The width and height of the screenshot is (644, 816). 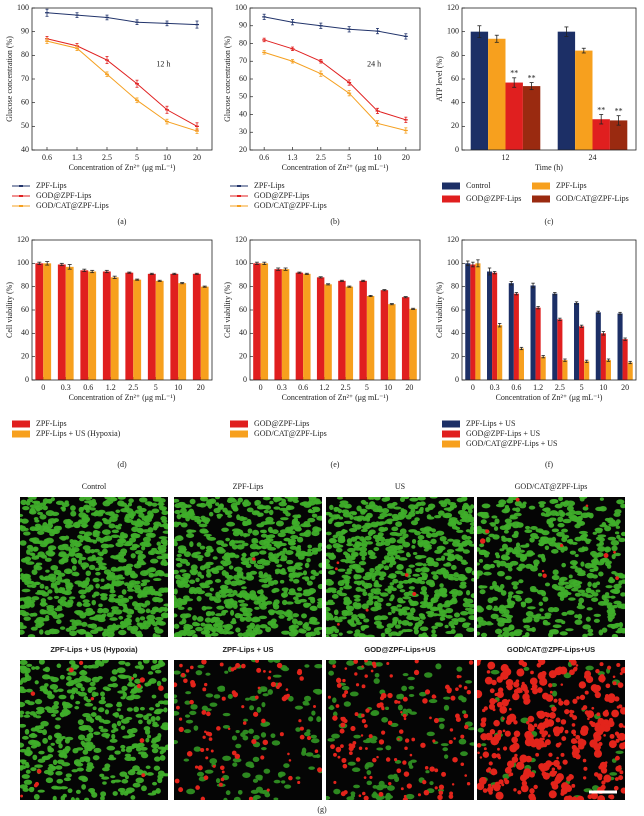 What do you see at coordinates (137, 157) in the screenshot?
I see `x-tick-label: 5` at bounding box center [137, 157].